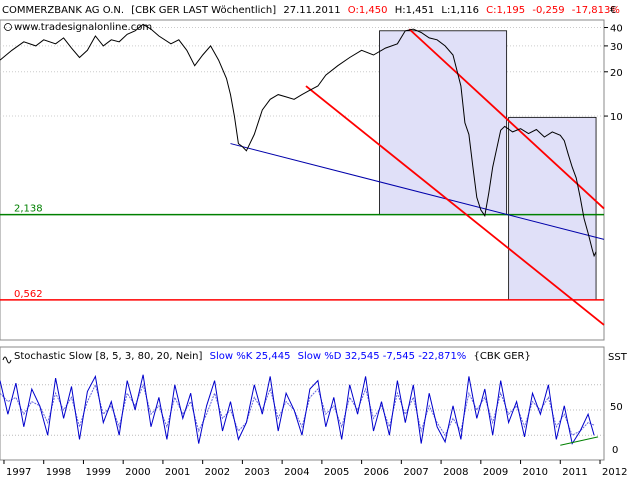  Describe the element at coordinates (502, 356) in the screenshot. I see `stochastic-symbol: {CBK GER}` at that location.